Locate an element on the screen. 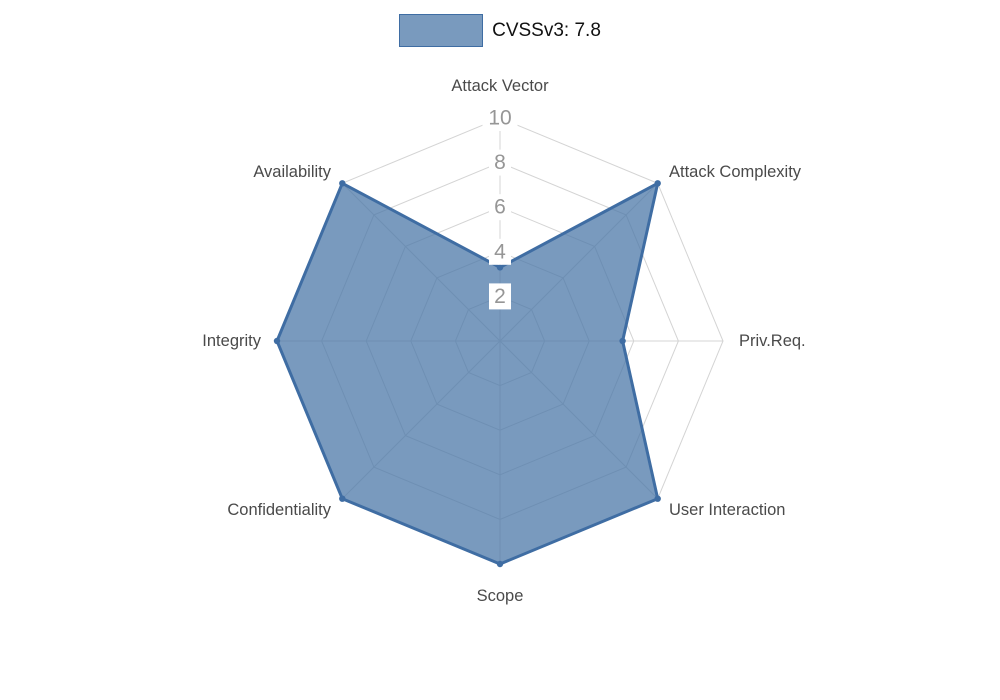 This screenshot has height=700, width=1000. axis-label: Integrity is located at coordinates (231, 341).